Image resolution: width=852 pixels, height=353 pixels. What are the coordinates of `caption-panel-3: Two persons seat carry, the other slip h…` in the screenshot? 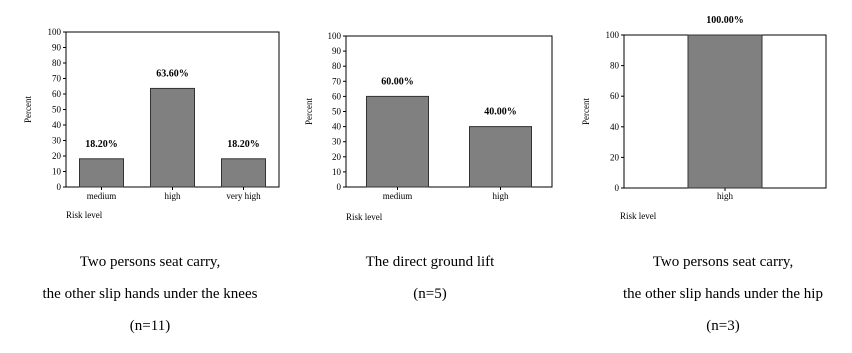 It's located at (723, 294).